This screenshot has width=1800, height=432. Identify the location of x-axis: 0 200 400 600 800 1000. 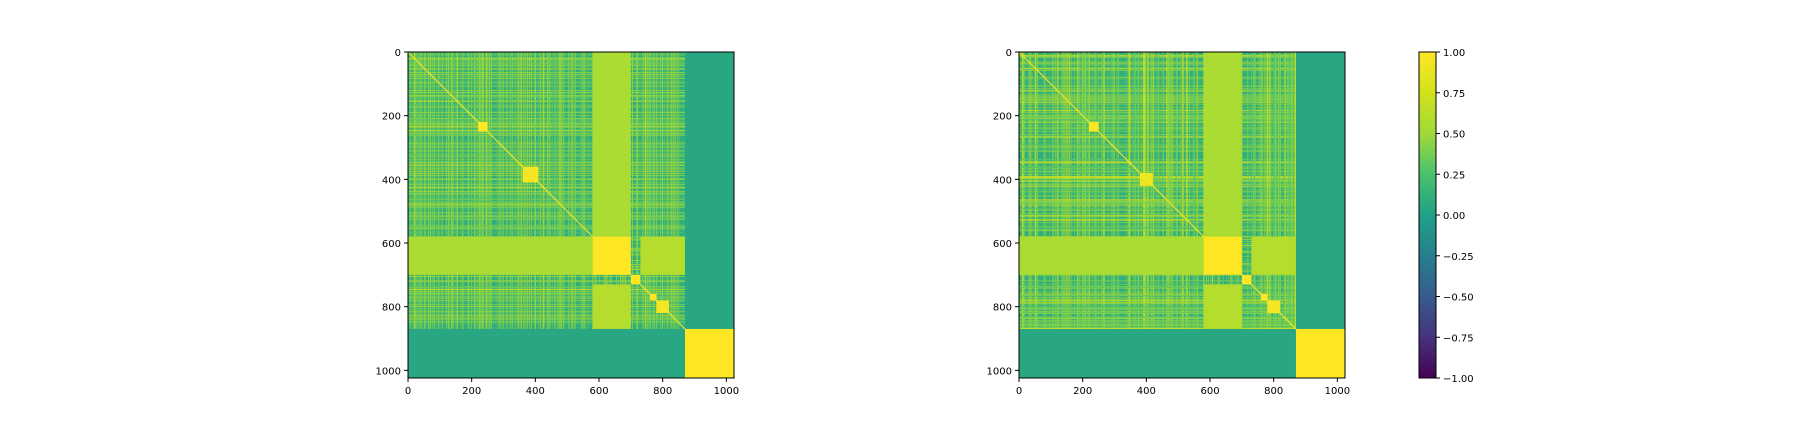
(572, 387).